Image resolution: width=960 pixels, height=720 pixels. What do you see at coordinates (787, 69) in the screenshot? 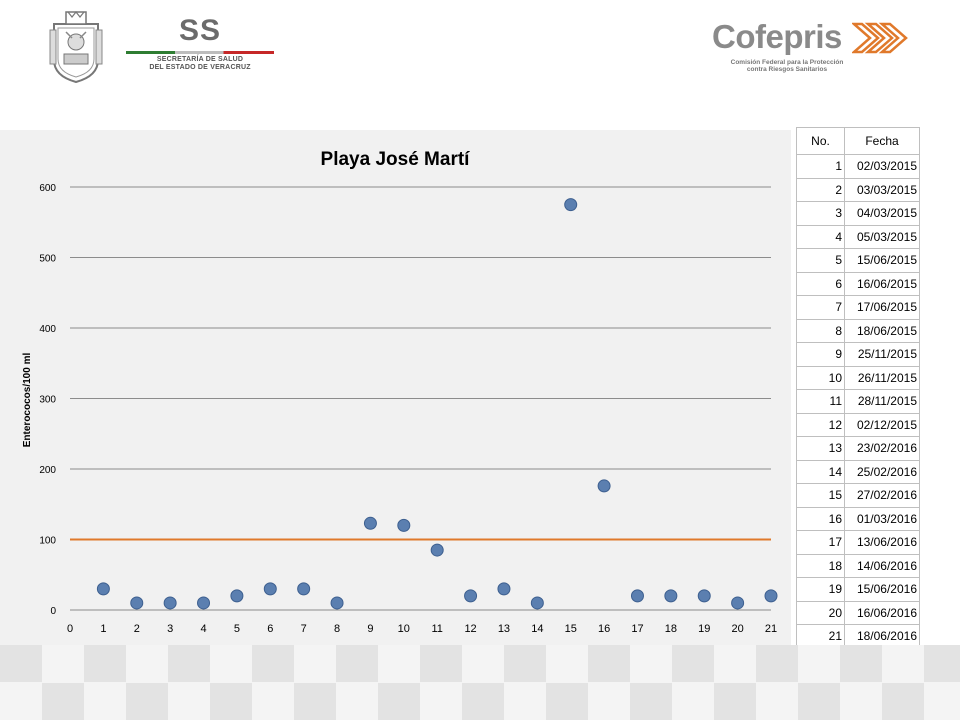
I see `cofepris-logo-line2: contra Riesgos Sanitarios` at bounding box center [787, 69].